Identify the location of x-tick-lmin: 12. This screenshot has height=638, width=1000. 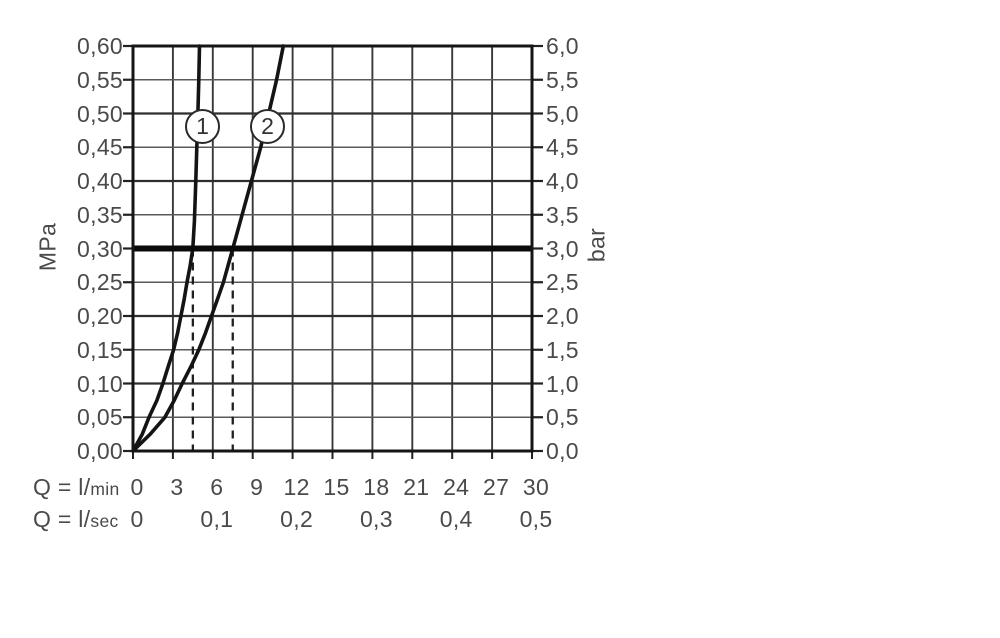
(296, 487).